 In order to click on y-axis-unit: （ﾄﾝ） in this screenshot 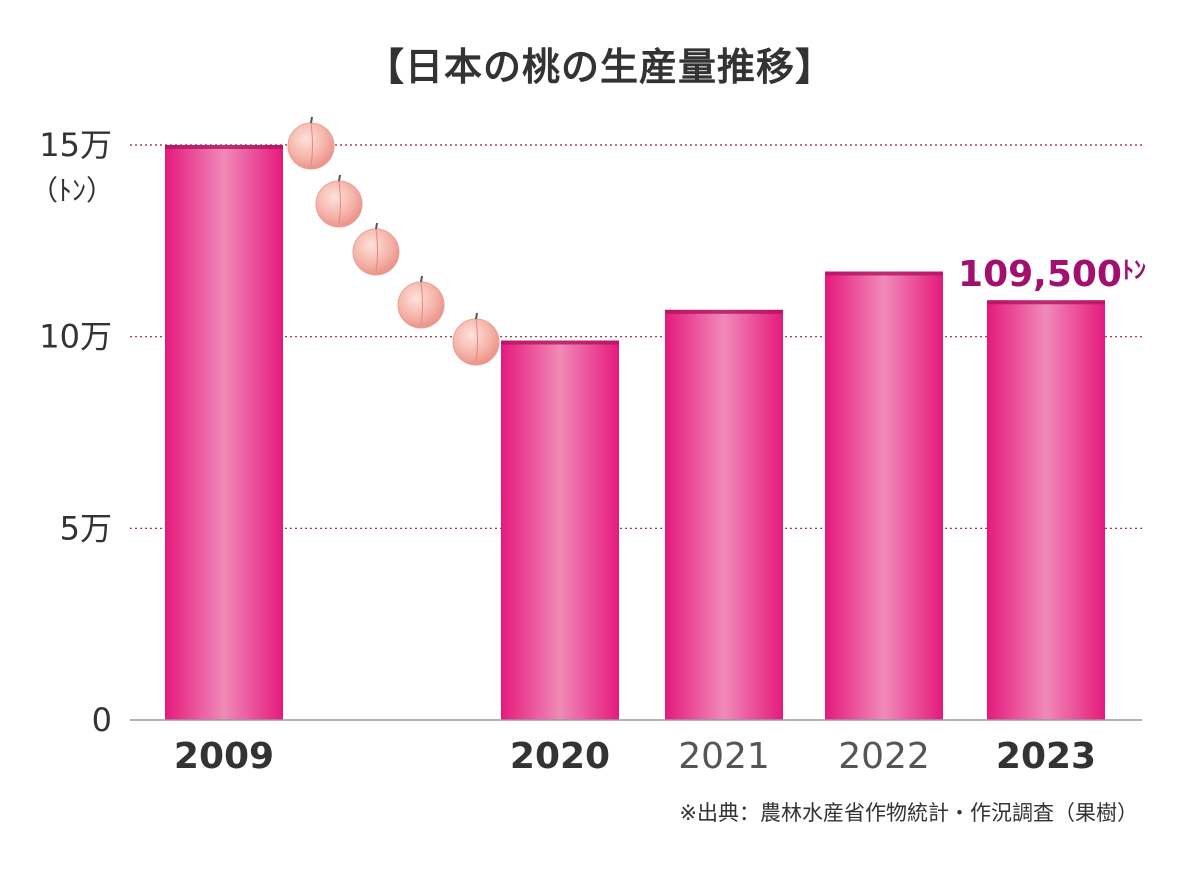, I will do `click(72, 190)`.